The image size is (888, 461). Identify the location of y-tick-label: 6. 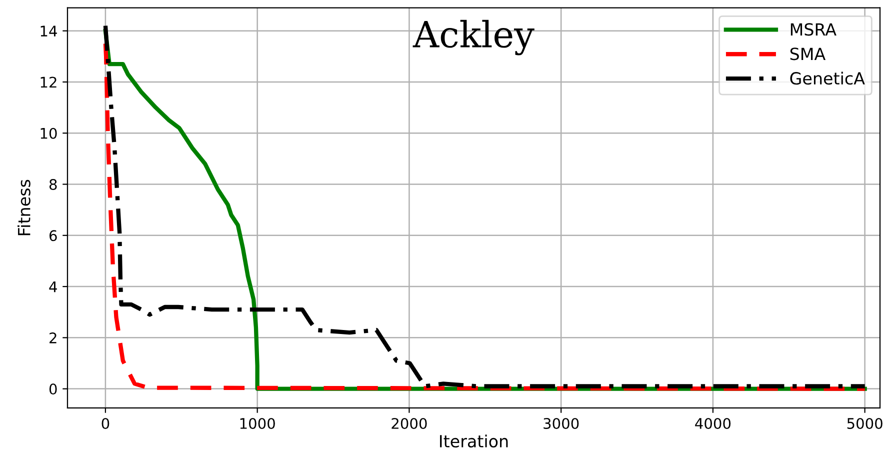
(53, 236).